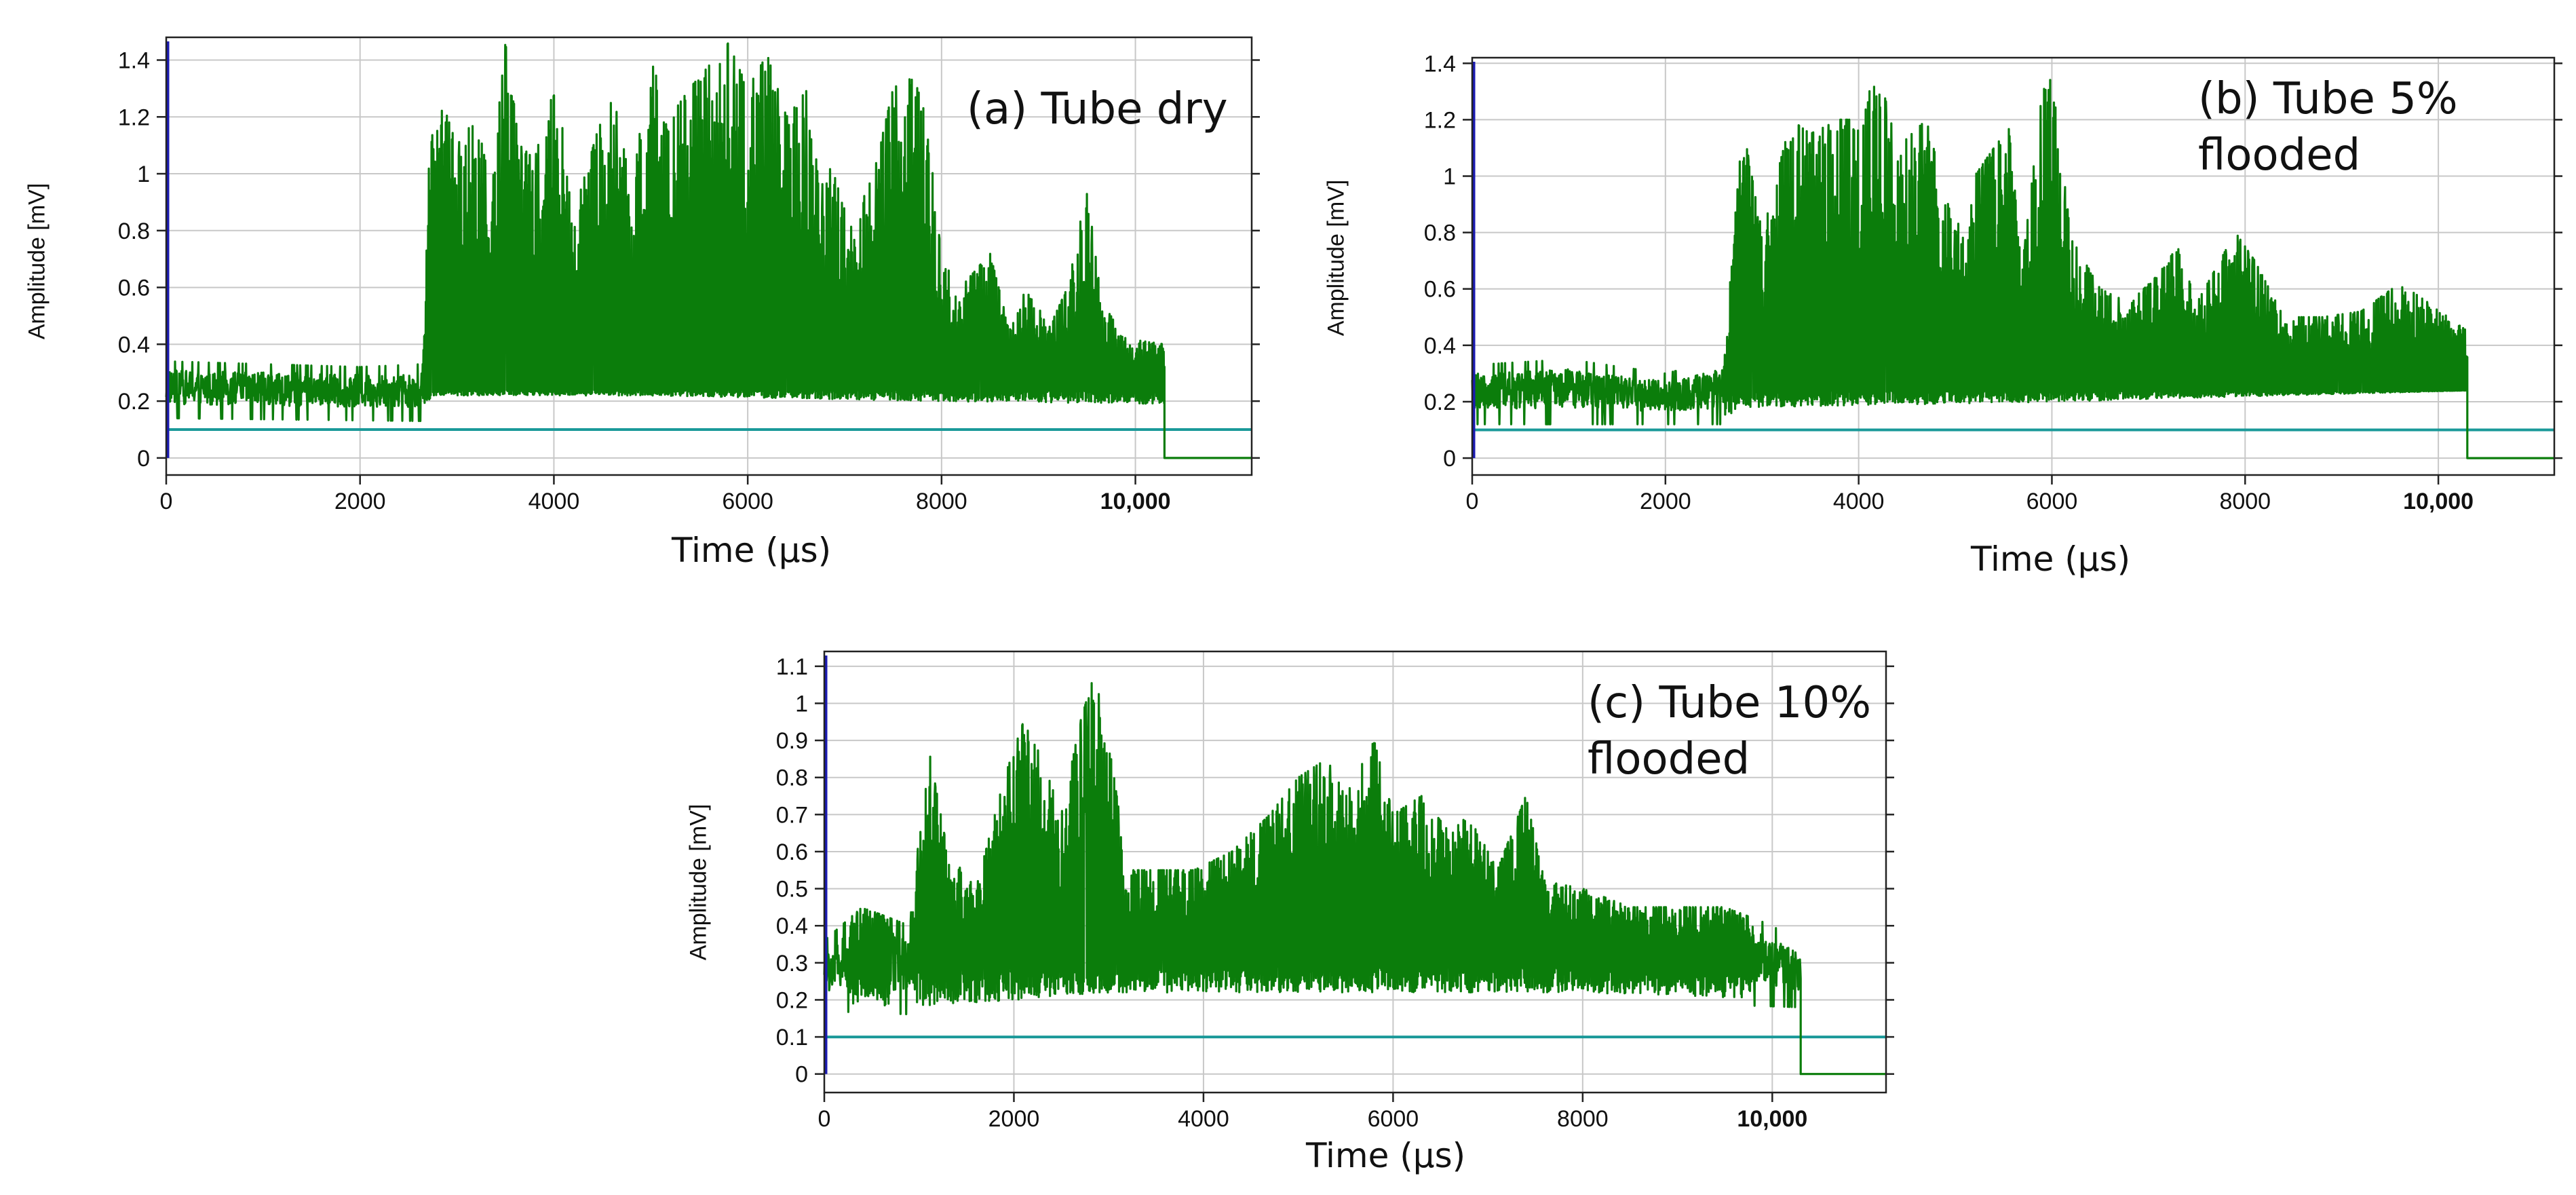  I want to click on chart-c-x-tick-label-4: 8000, so click(1583, 1119).